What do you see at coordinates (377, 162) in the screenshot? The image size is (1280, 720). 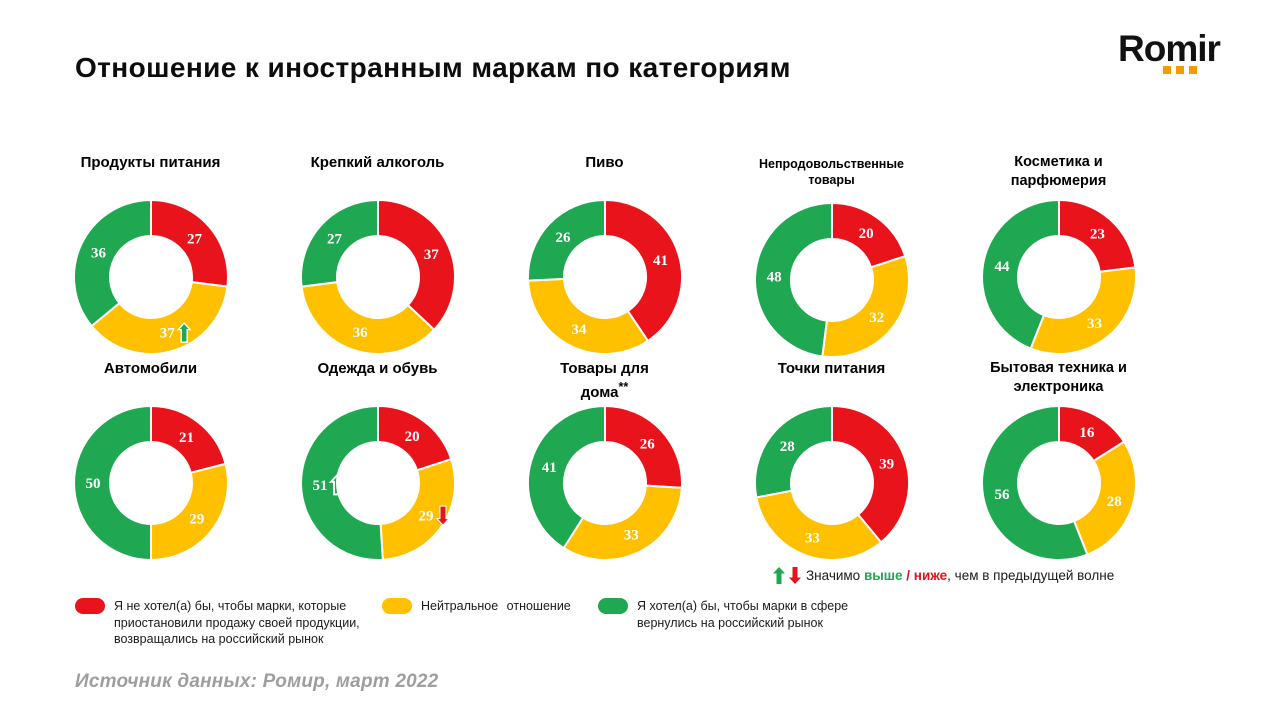 I see `chart-title: Крепкий алкоголь` at bounding box center [377, 162].